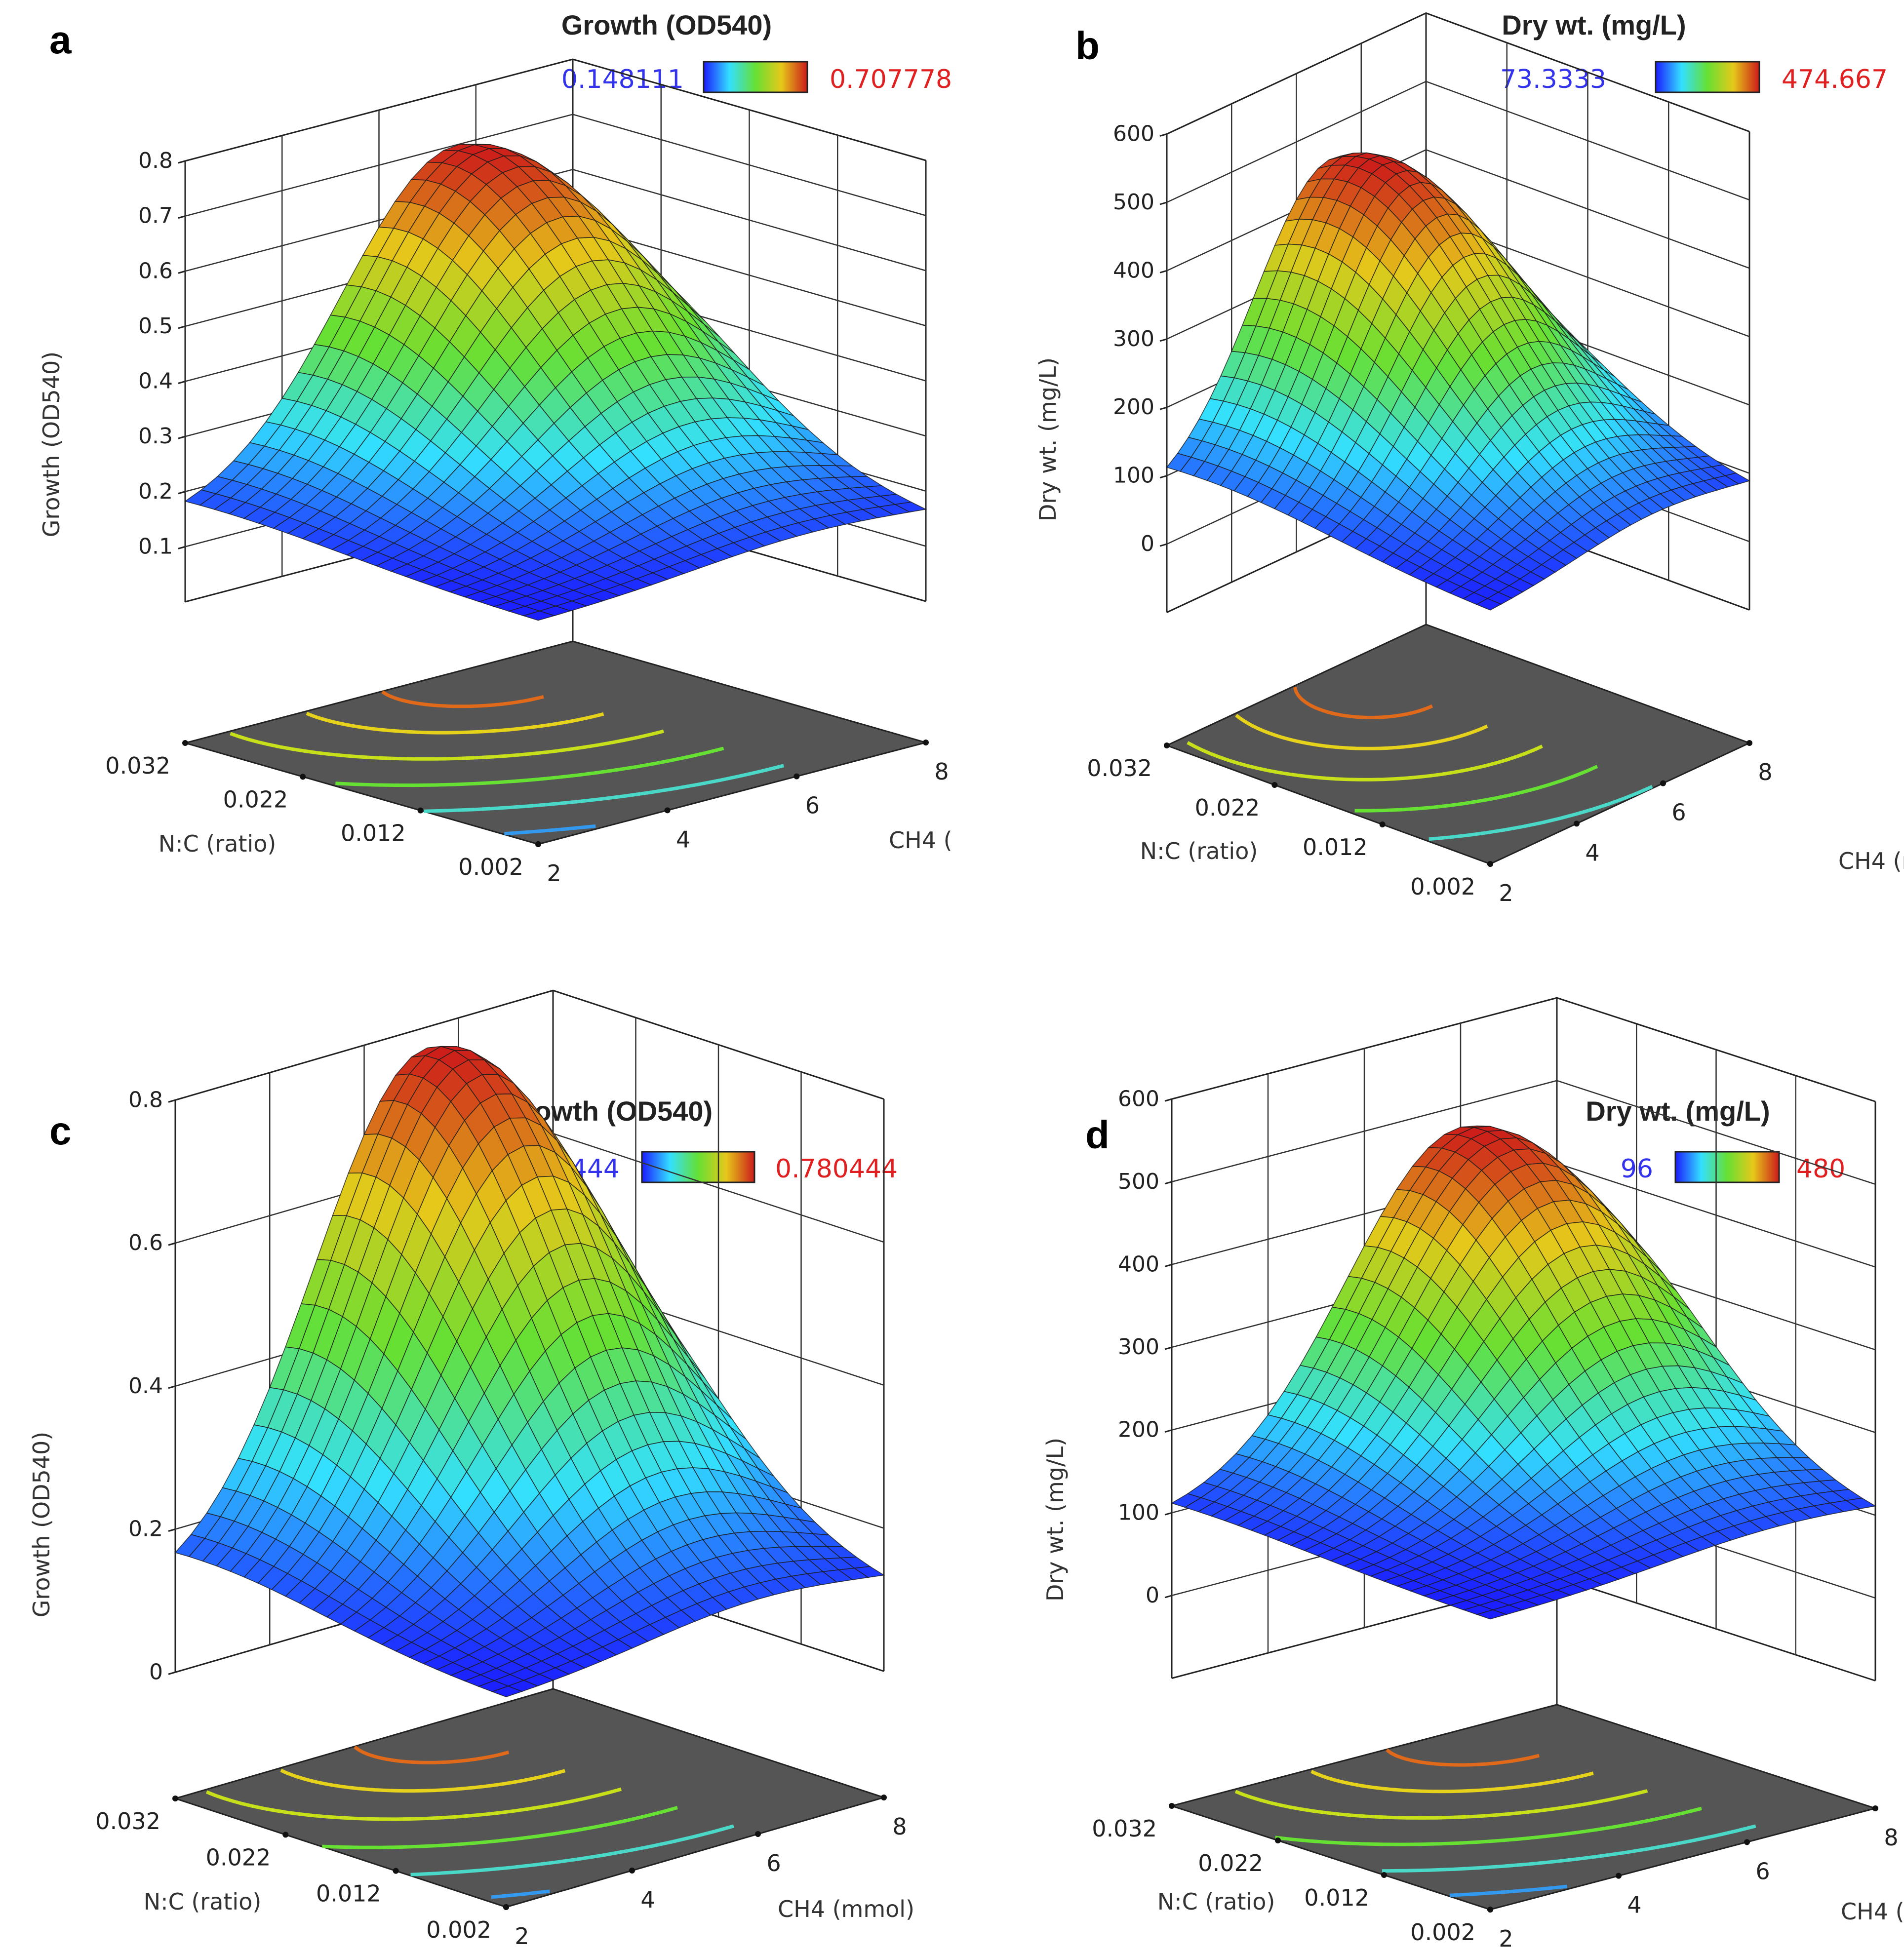  I want to click on colorbar: 0.148111 0.707778, so click(756, 77).